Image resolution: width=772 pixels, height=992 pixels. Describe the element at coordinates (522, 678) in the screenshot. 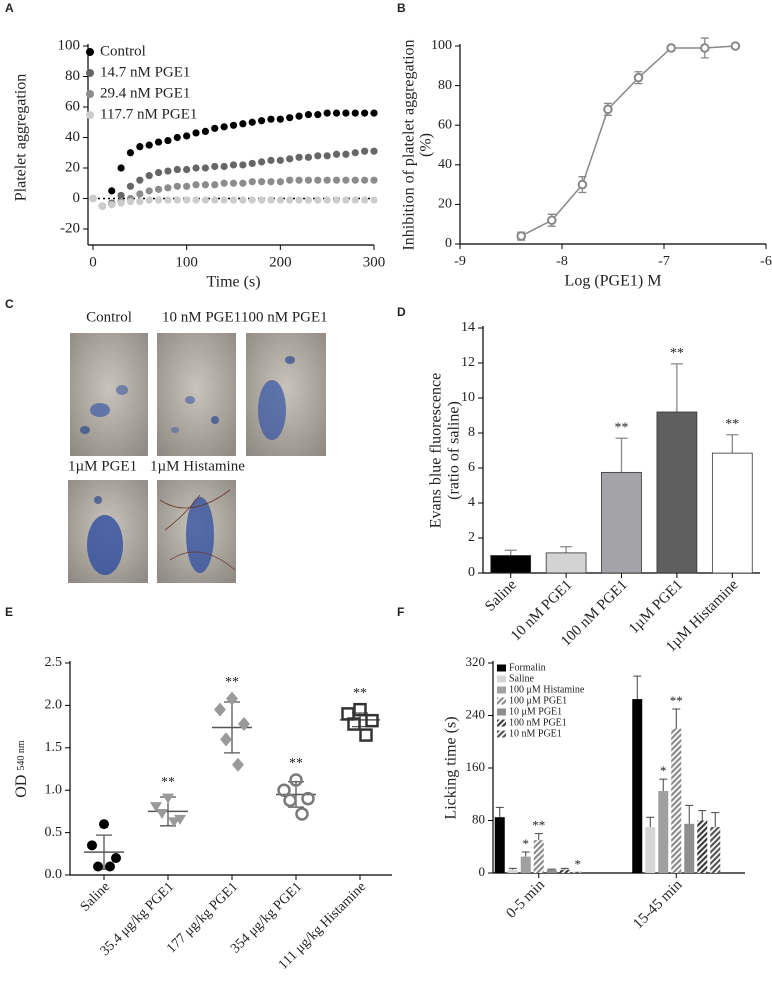

I see `legend-label: Saline` at that location.